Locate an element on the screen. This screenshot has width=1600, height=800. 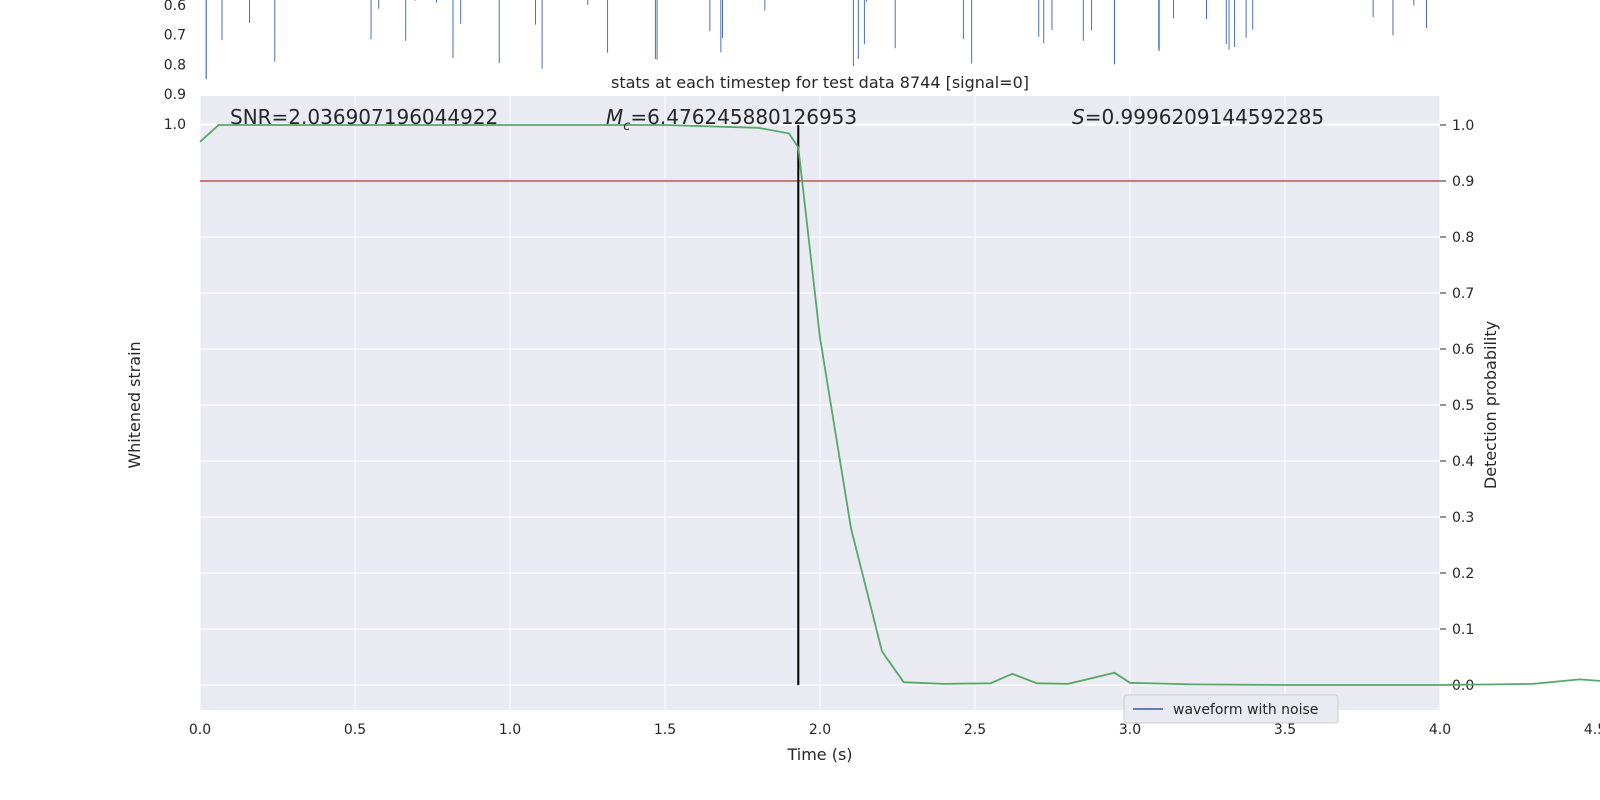
y2-axis-label: Detection probability is located at coordinates (1490, 405).